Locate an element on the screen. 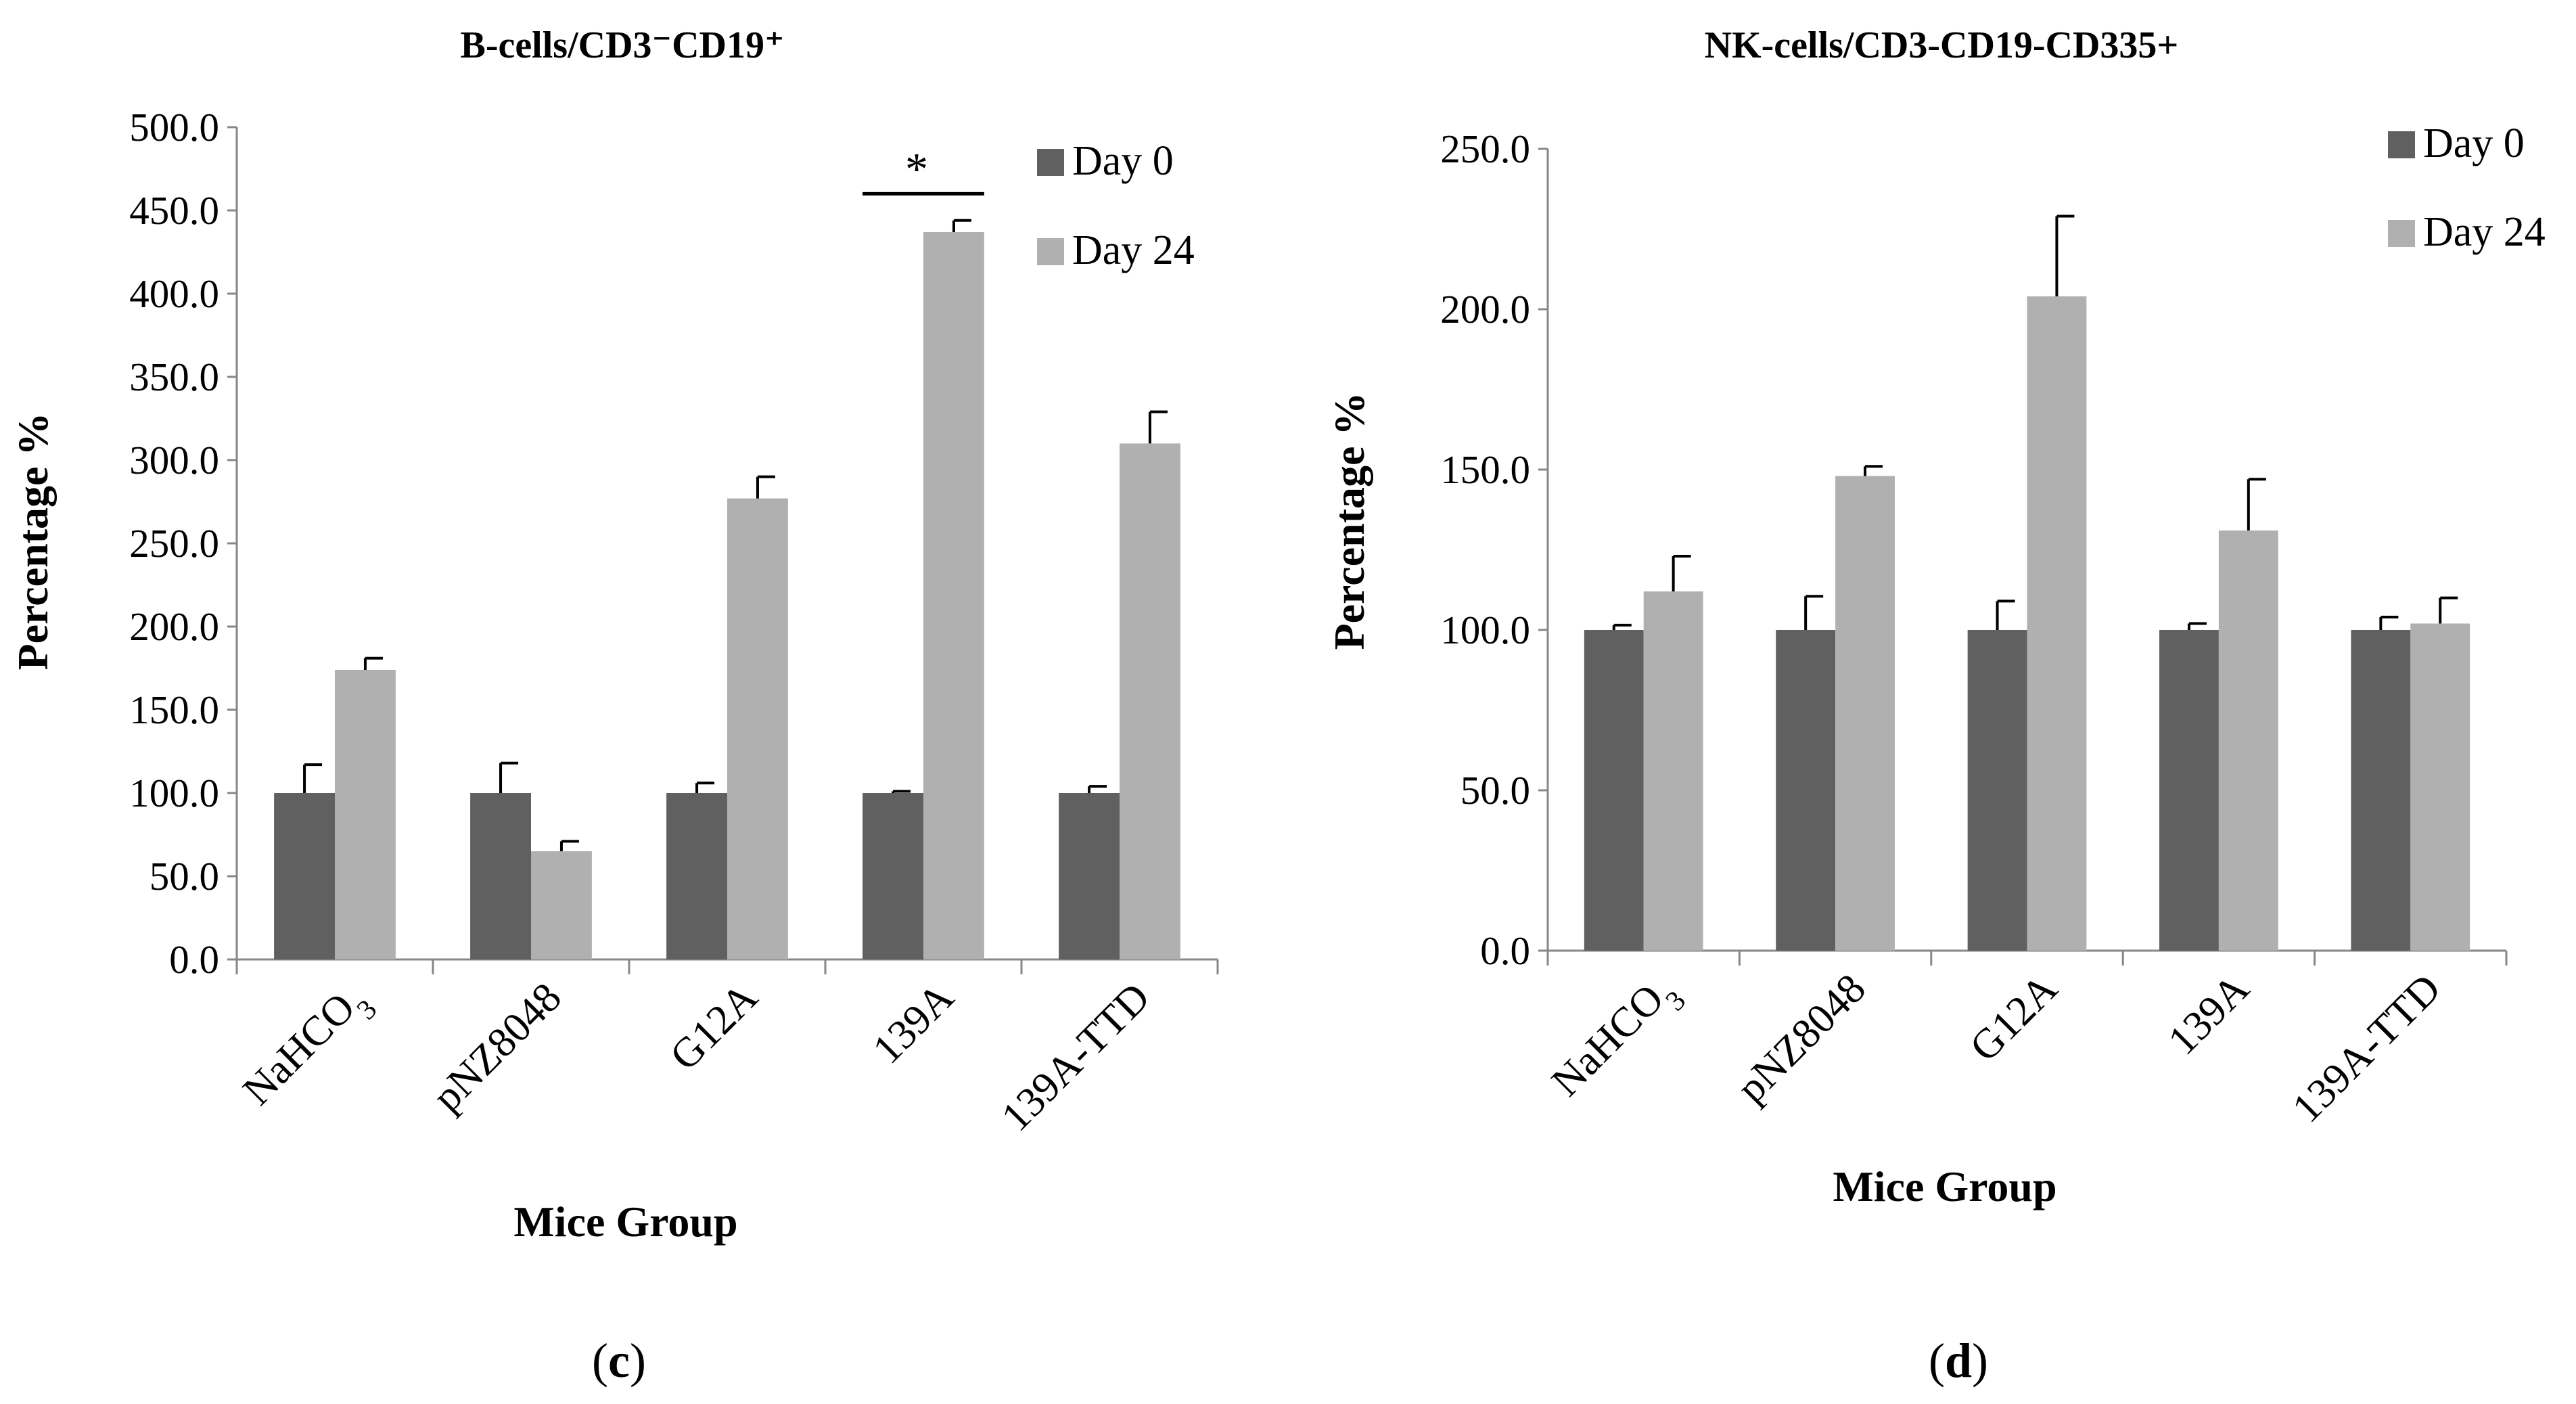 The image size is (2576, 1404). panel-label-letter: d is located at coordinates (1958, 1361).